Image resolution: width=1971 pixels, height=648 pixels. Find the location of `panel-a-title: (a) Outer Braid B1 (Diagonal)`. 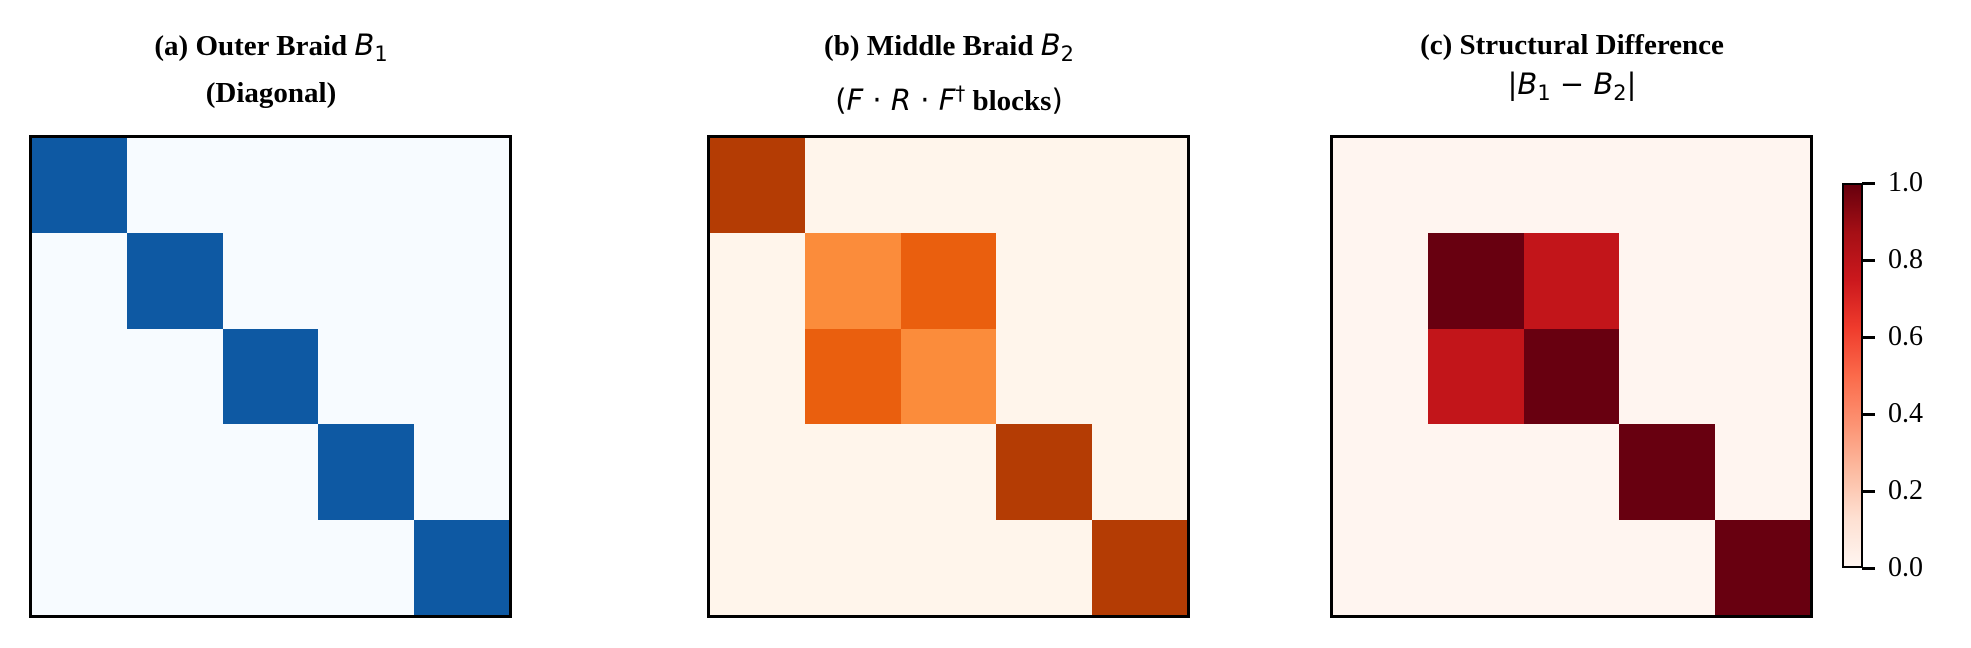

panel-a-title: (a) Outer Braid B1 (Diagonal) is located at coordinates (295, 69).